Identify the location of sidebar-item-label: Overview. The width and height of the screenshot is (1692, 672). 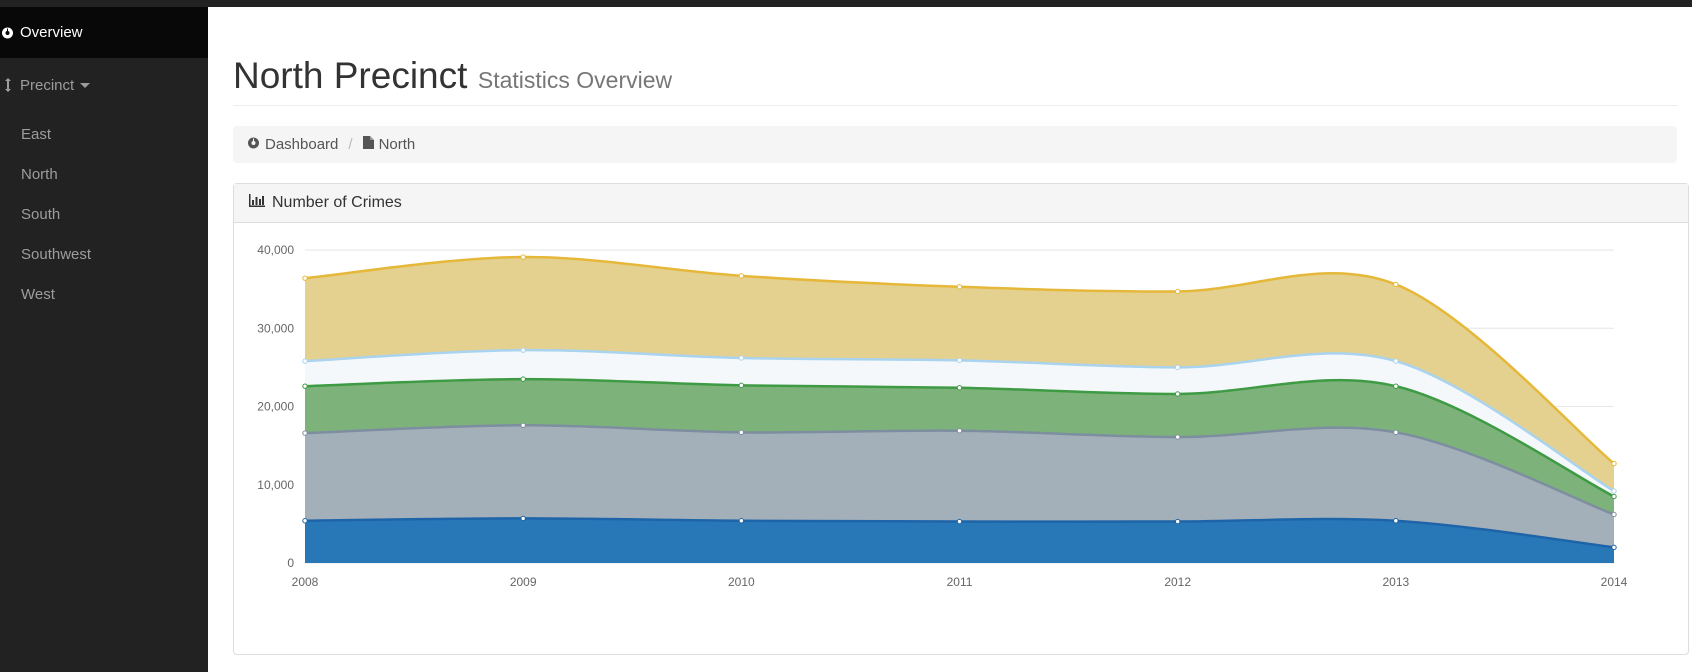
(51, 32).